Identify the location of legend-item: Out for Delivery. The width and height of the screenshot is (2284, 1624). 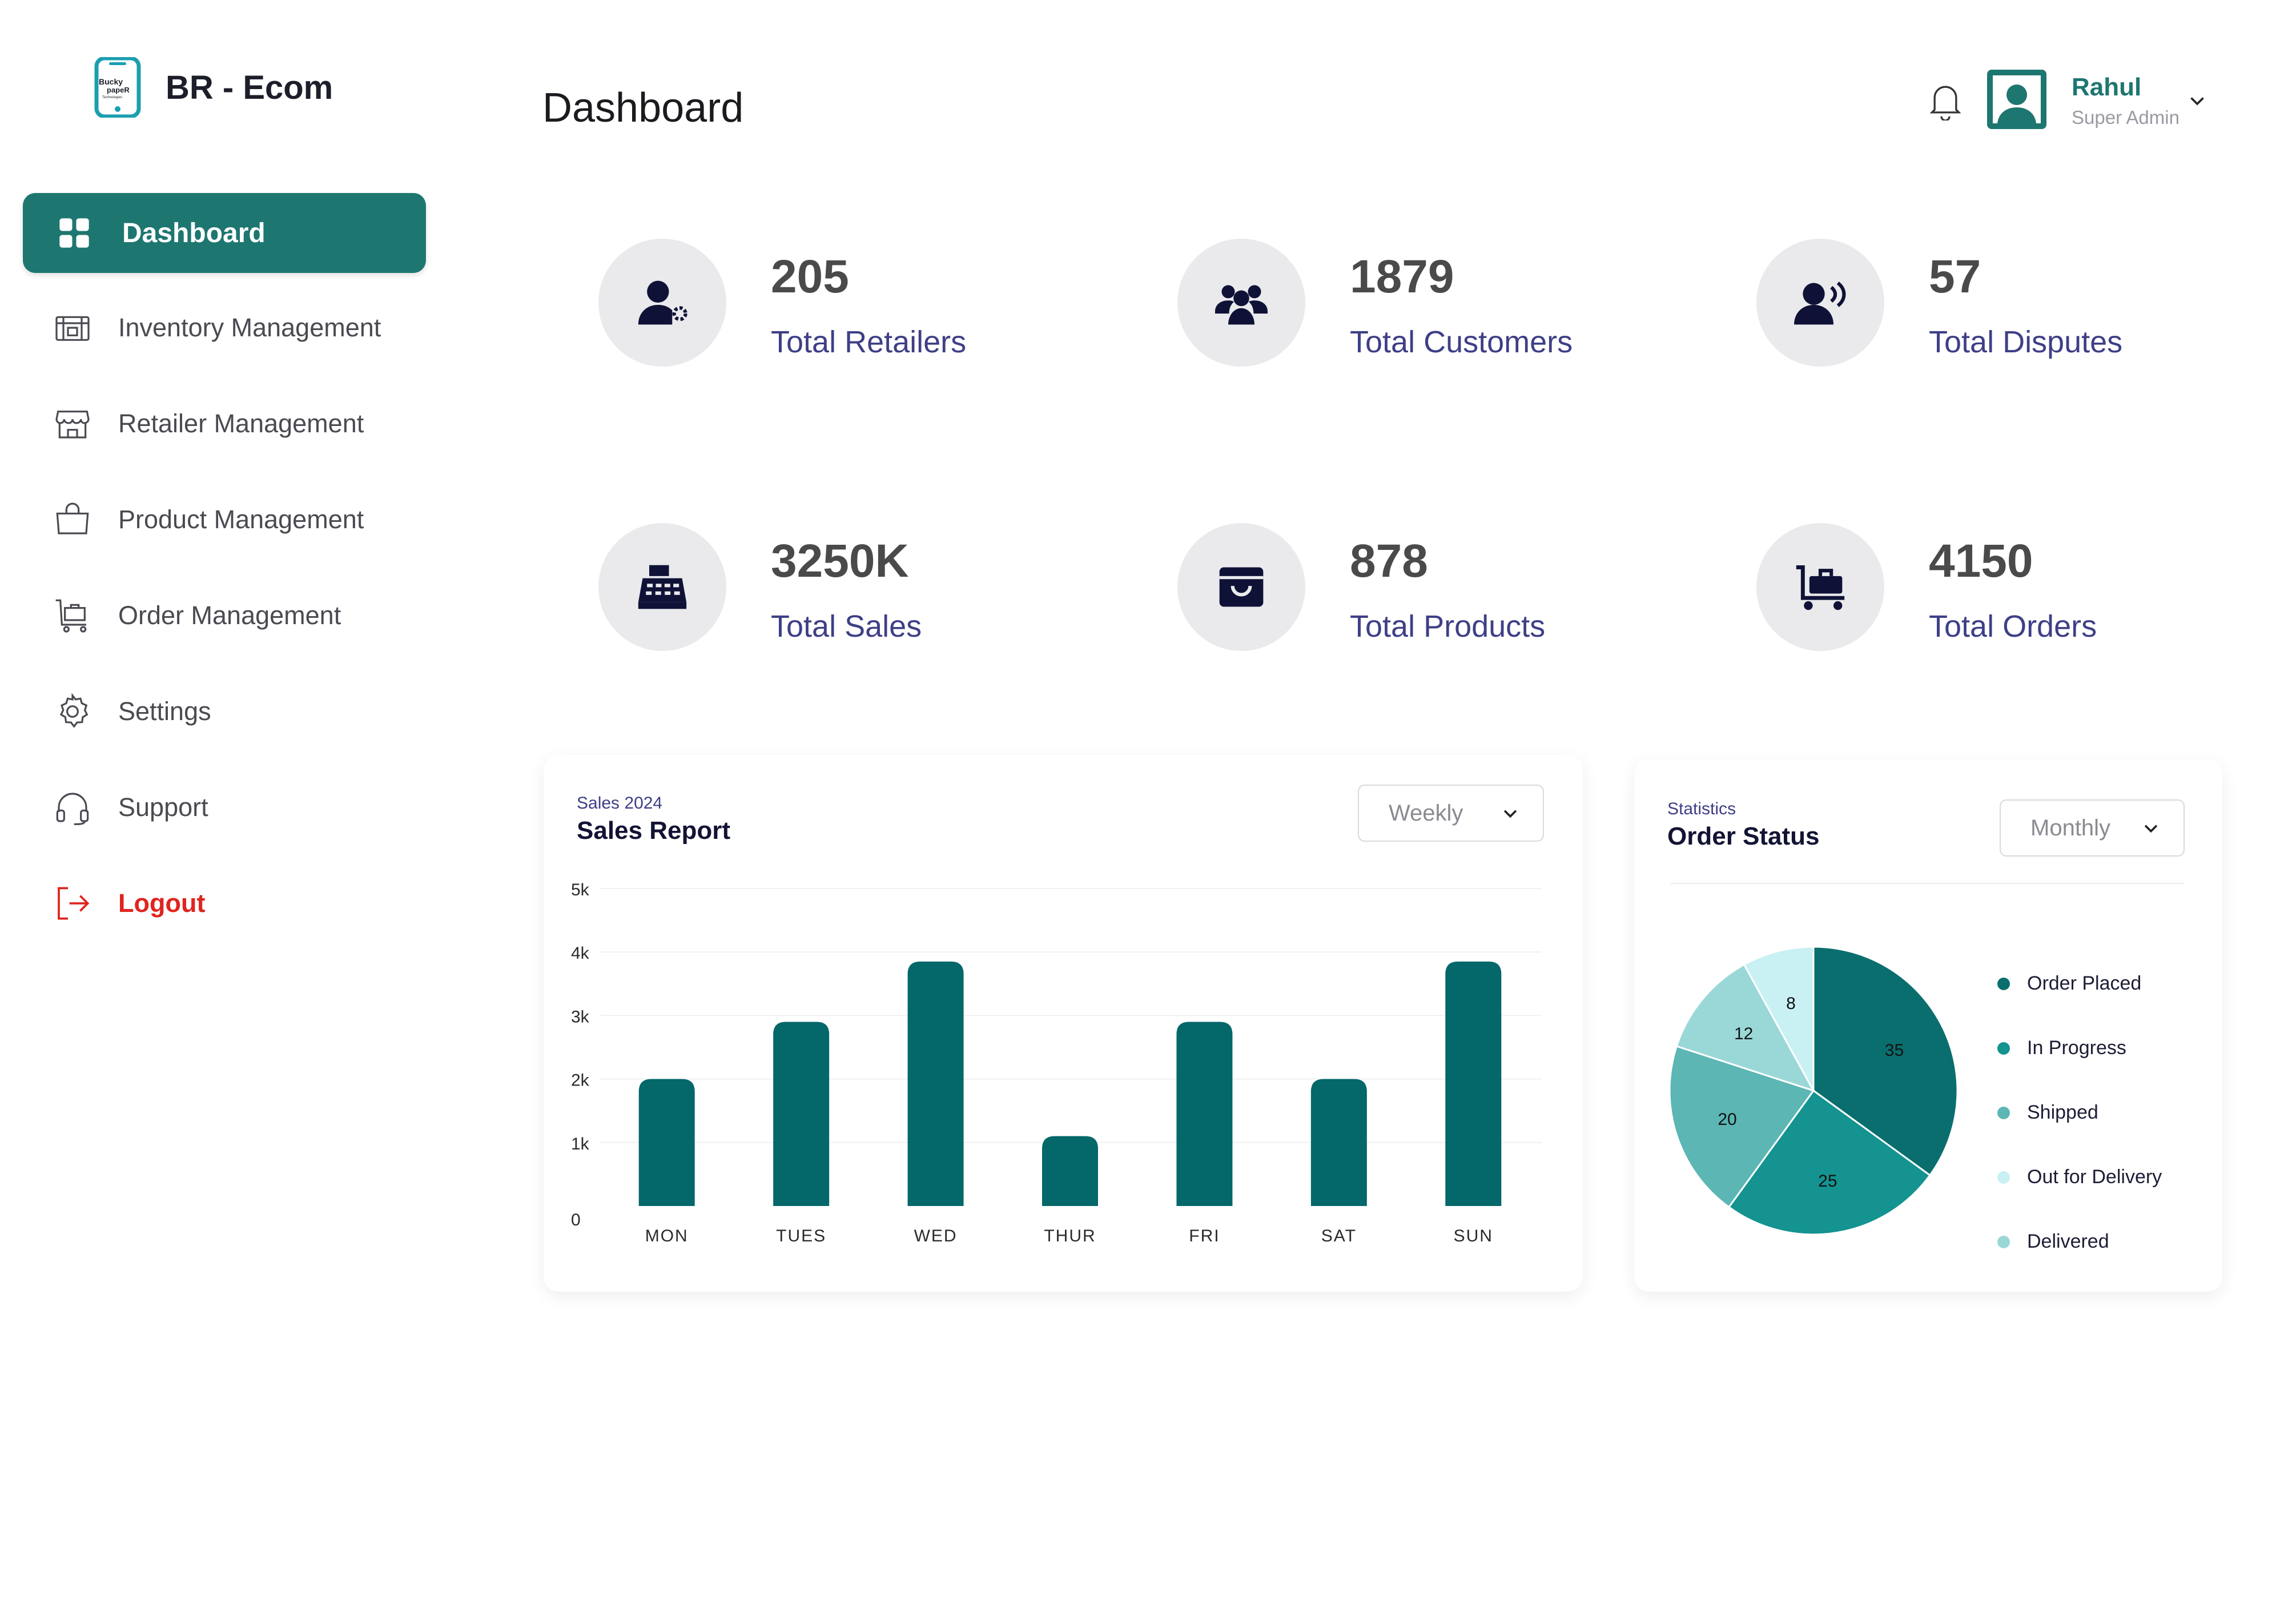
(2079, 1177).